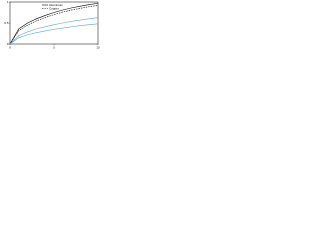  I want to click on legend-label: Aluminium, so click(56, 5).